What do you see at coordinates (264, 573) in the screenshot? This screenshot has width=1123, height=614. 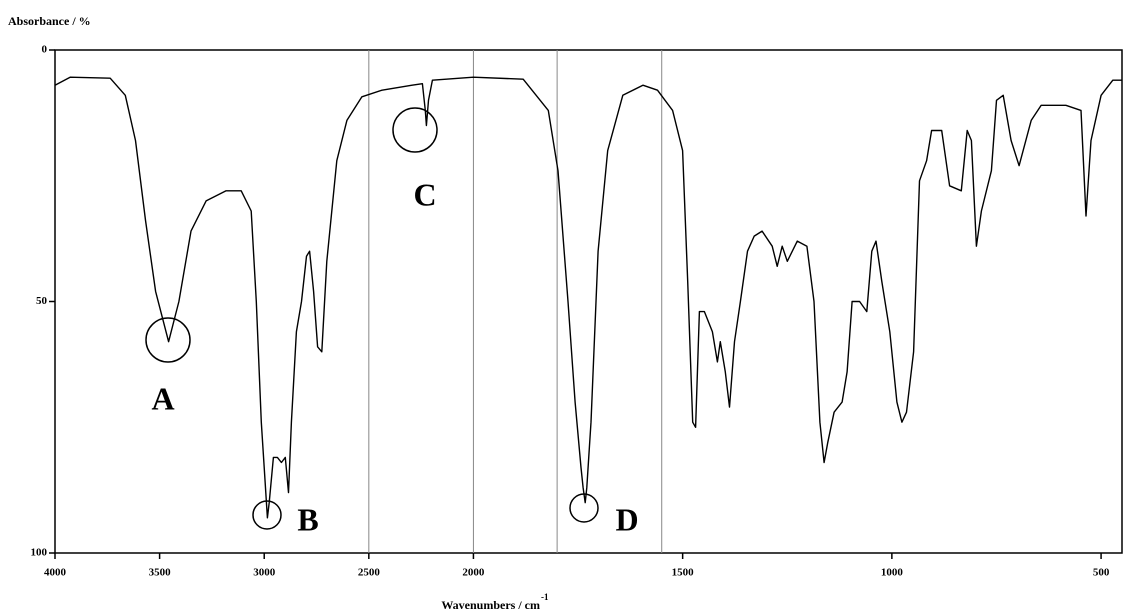 I see `x-tick-label: 3000` at bounding box center [264, 573].